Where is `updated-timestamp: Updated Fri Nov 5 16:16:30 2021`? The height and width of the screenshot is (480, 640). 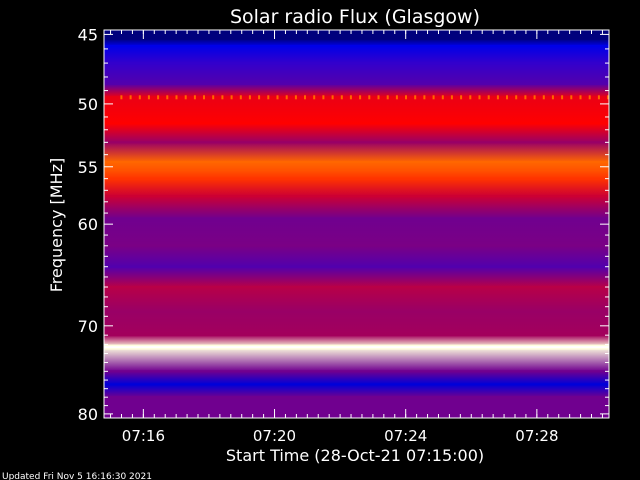 updated-timestamp: Updated Fri Nov 5 16:16:30 2021 is located at coordinates (77, 476).